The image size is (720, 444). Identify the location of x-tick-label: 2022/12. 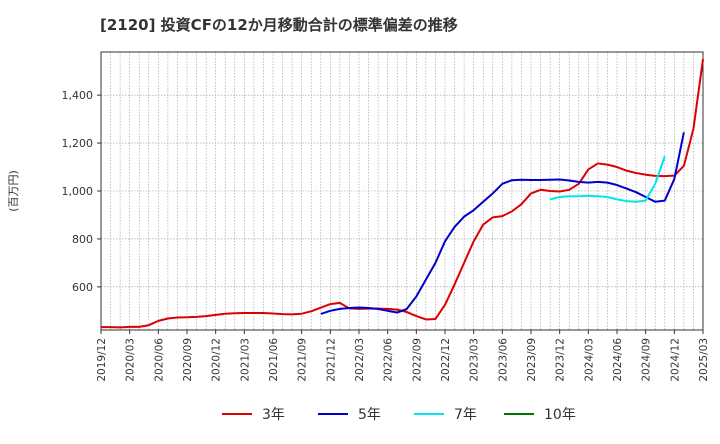
(446, 360).